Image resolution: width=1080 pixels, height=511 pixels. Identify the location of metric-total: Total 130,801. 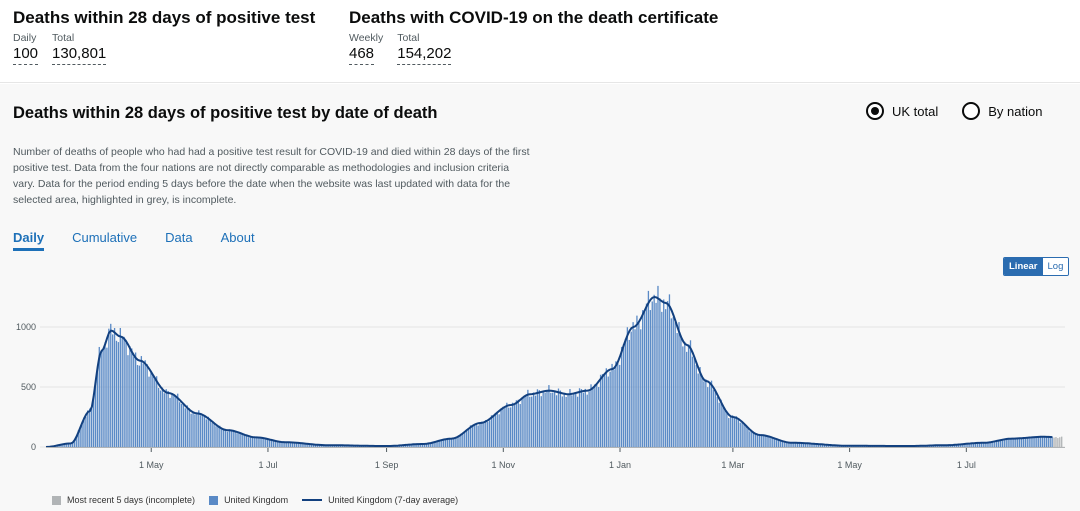
(79, 48).